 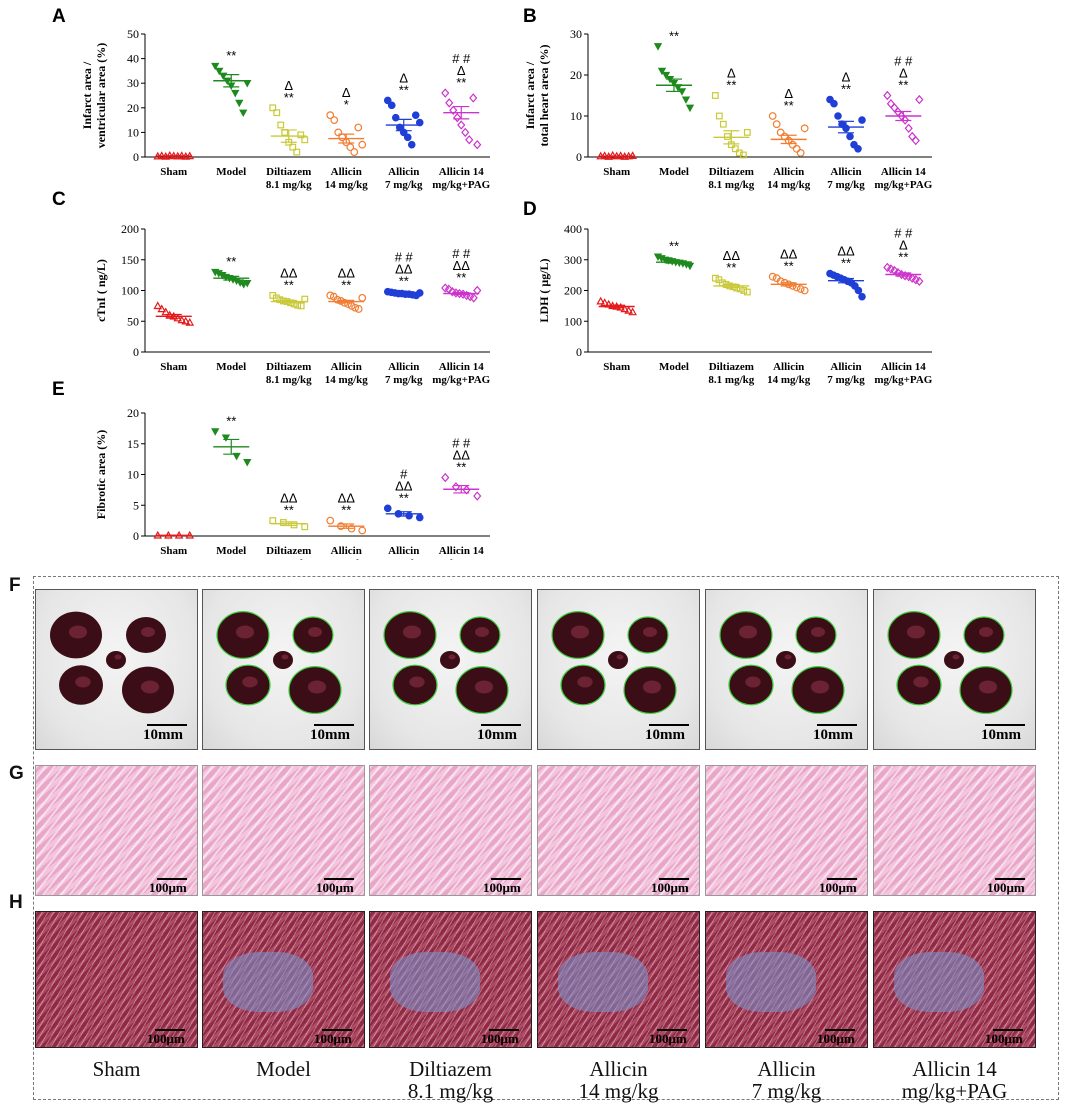 I want to click on heart-slice, so click(x=116, y=660).